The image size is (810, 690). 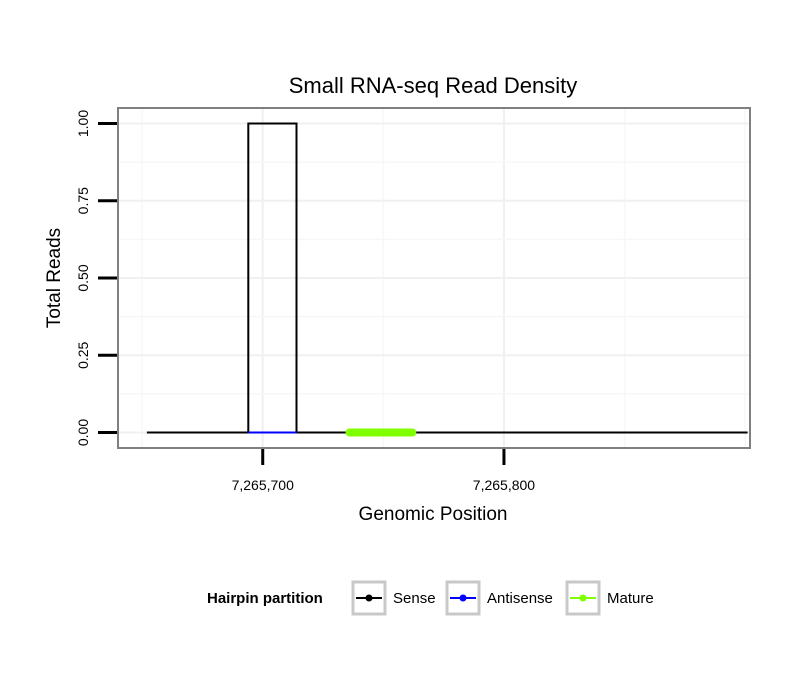 I want to click on x-axis: 7,265,700 7,265,800, so click(x=383, y=471).